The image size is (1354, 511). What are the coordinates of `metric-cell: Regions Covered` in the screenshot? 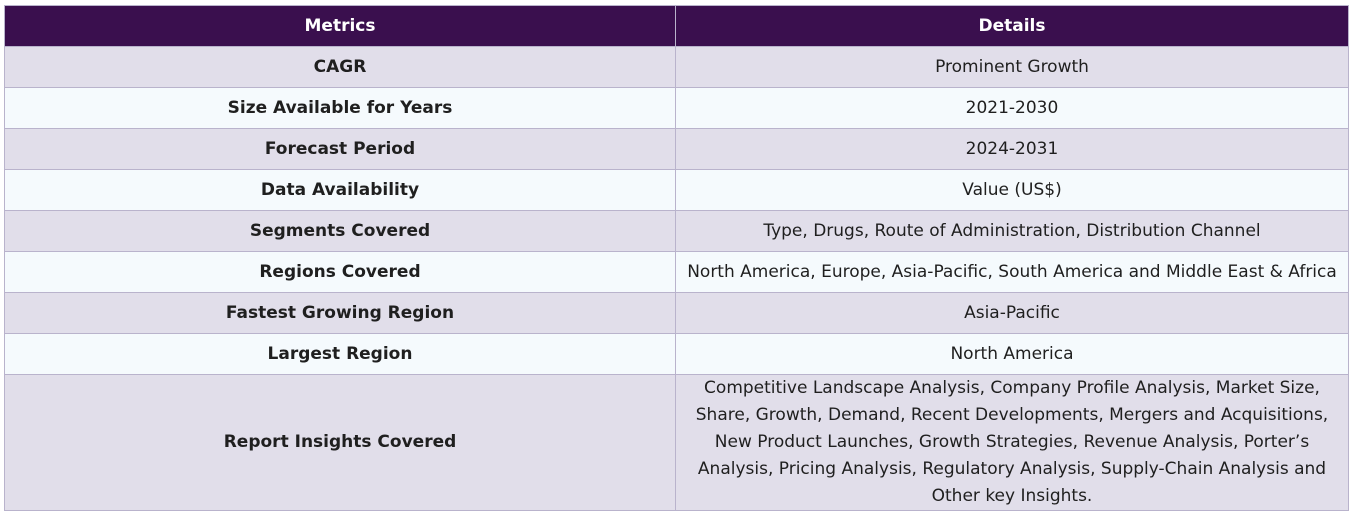 It's located at (340, 272).